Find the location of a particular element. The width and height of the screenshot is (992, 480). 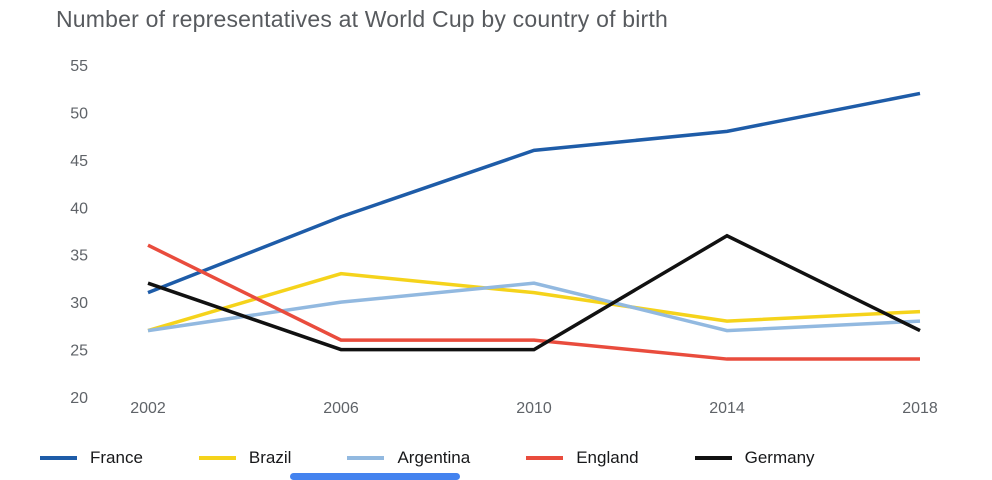

series-line-brazil is located at coordinates (534, 302).